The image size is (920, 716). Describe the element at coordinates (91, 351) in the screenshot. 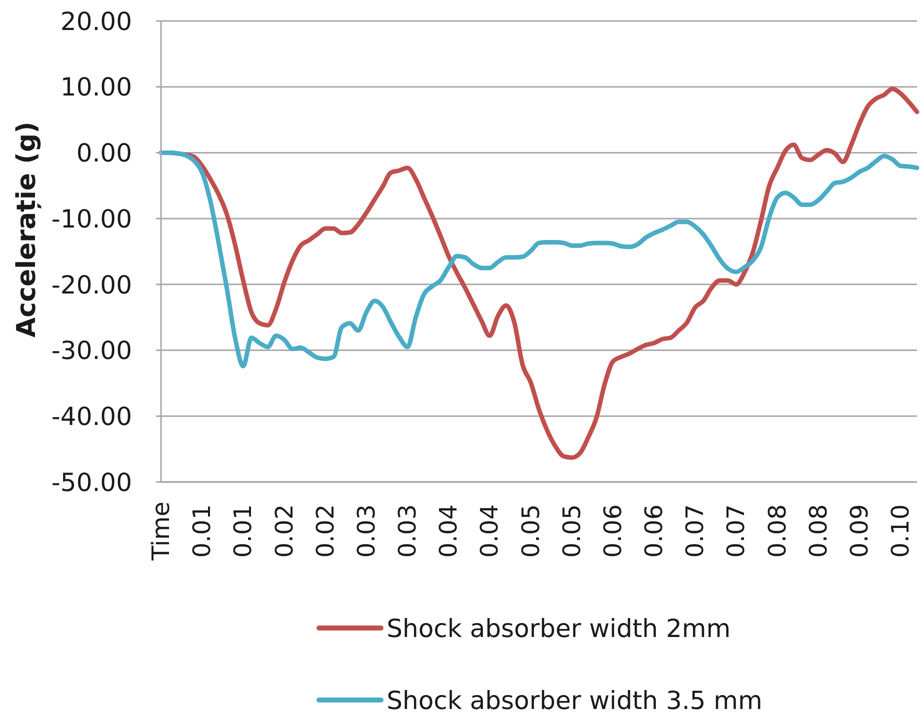

I see `y-tick-label: -30.00` at that location.